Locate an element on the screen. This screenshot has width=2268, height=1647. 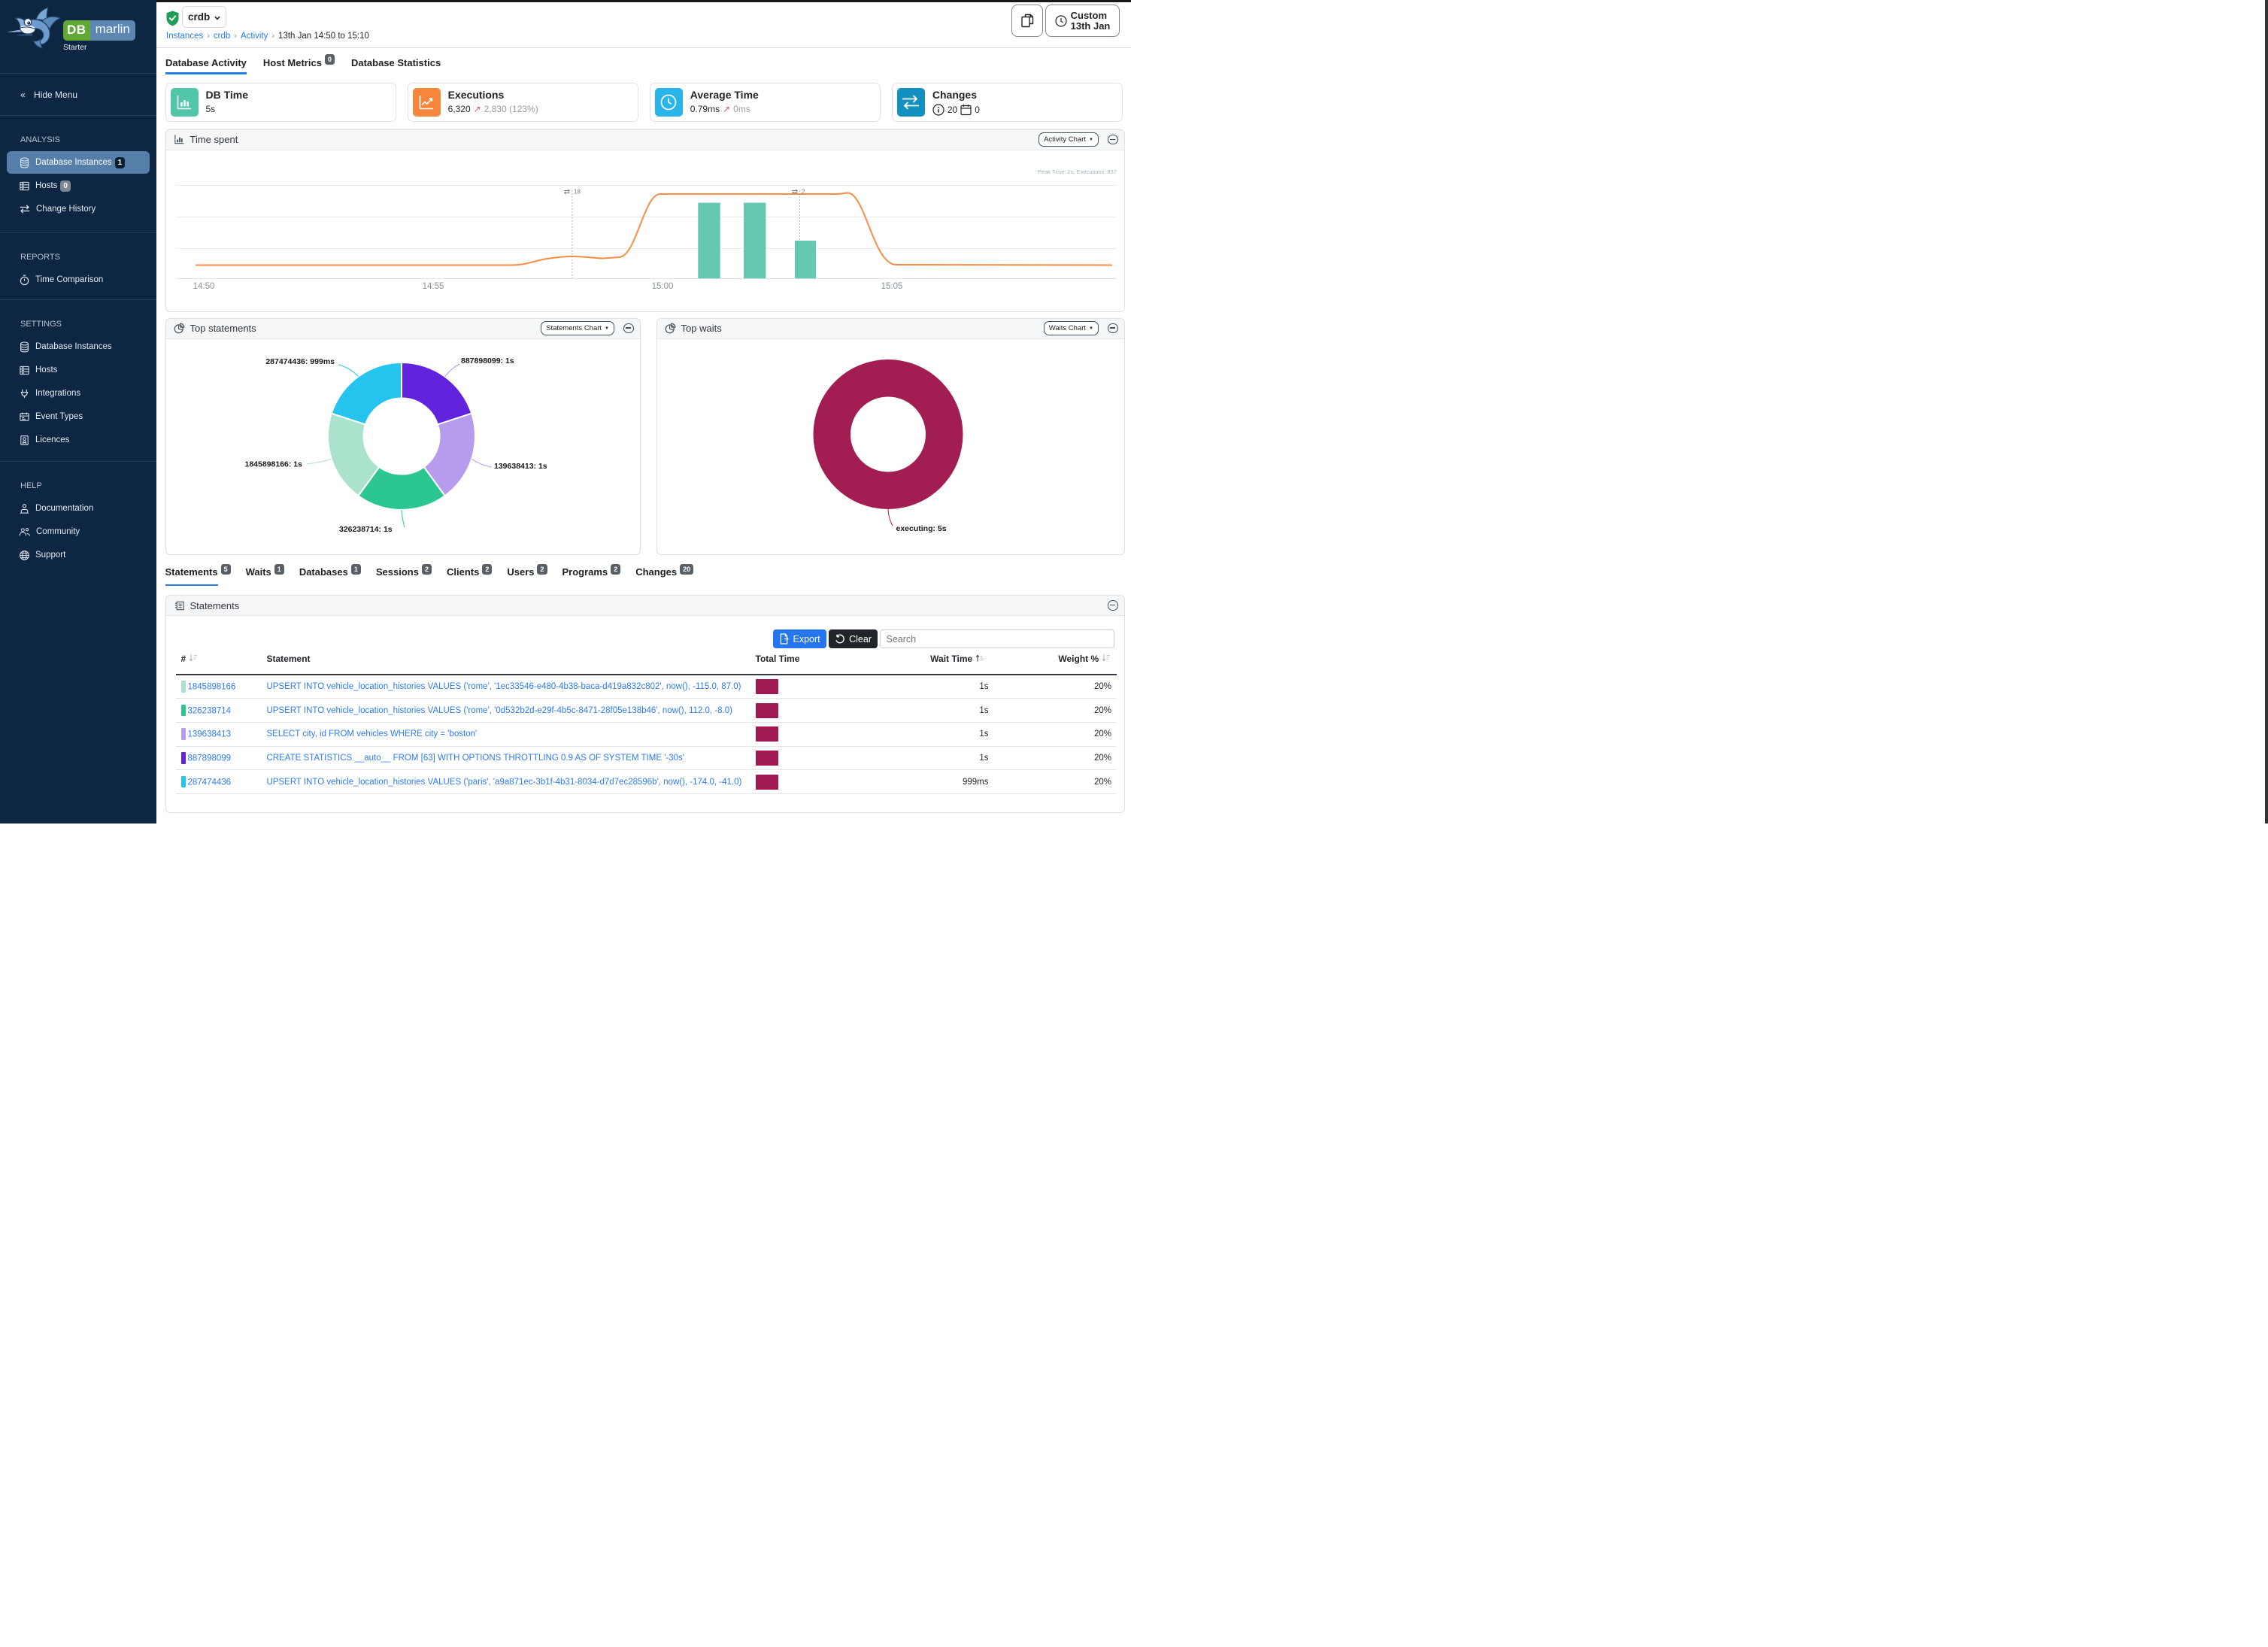
svg-text: 326238714: 1s is located at coordinates (366, 529).